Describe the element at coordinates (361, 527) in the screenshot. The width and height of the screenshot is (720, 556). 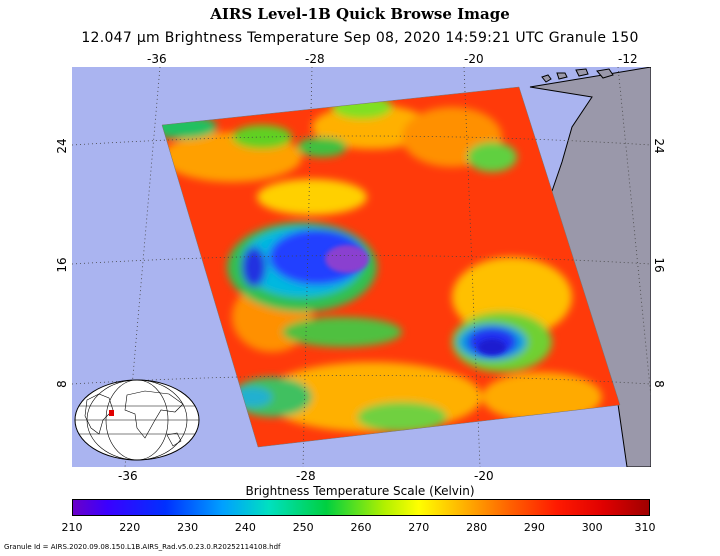
I see `colorbar-label: 260` at that location.